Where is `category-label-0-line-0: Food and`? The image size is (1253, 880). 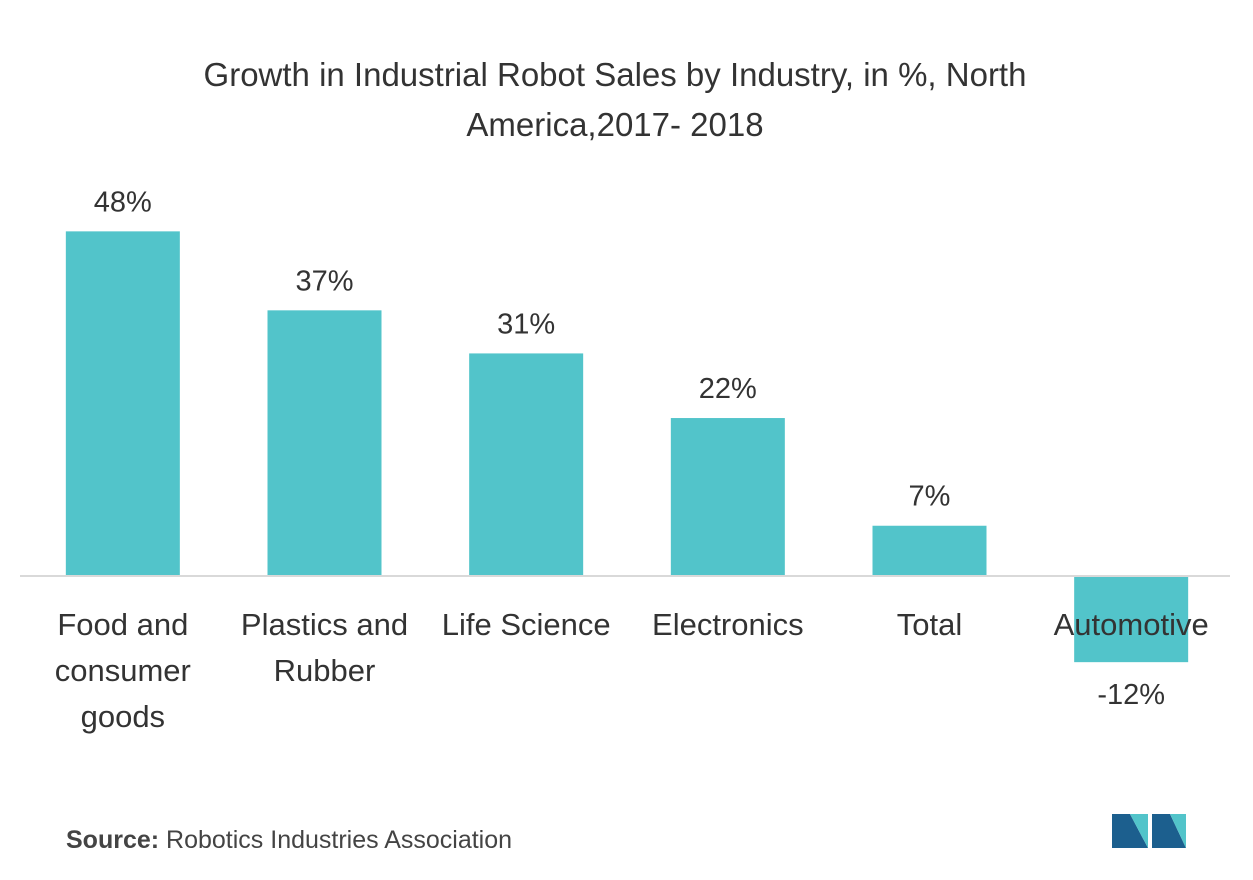
category-label-0-line-0: Food and is located at coordinates (122, 624).